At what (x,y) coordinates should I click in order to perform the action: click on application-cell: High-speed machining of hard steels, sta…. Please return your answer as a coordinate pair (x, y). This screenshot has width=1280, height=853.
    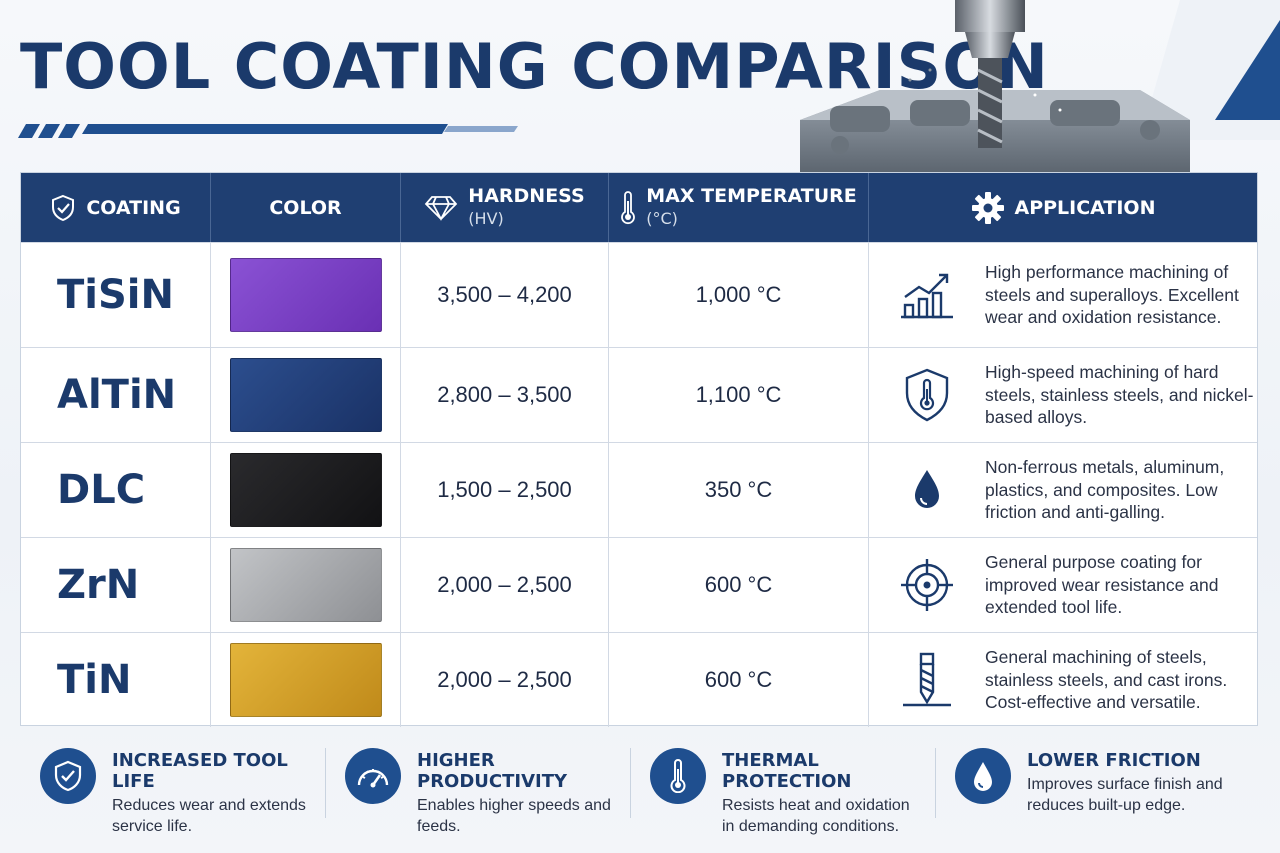
    Looking at the image, I should click on (1063, 395).